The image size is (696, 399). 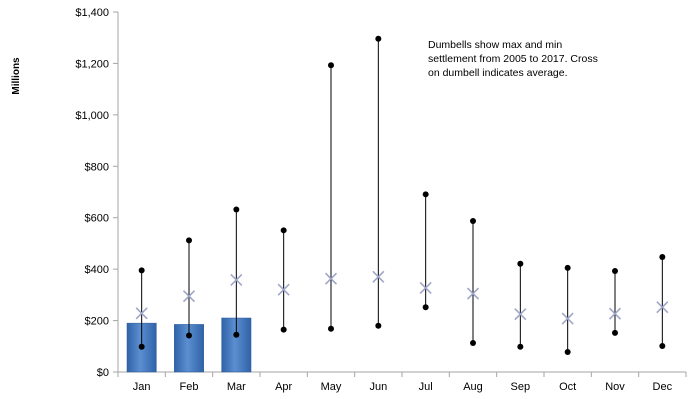 I want to click on y-tick-label: $200, so click(x=97, y=322).